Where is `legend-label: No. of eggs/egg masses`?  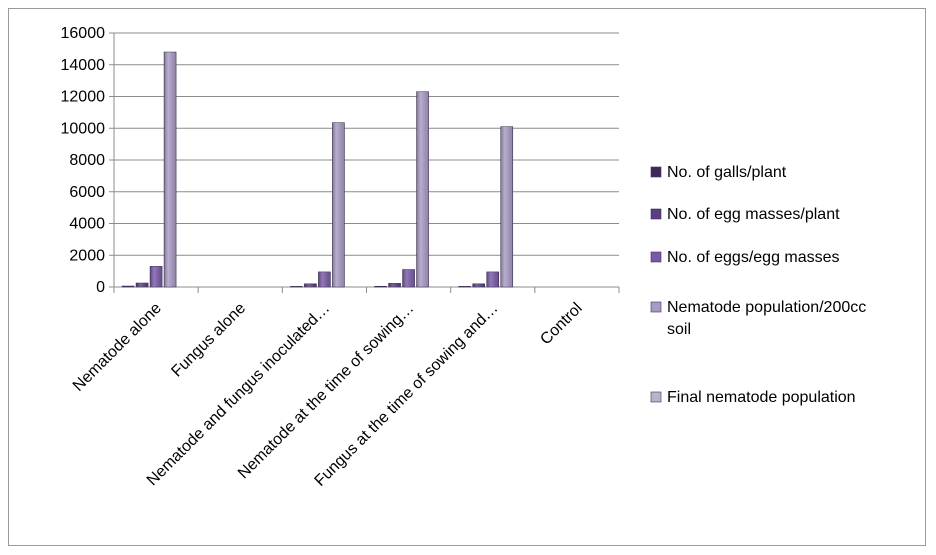
legend-label: No. of eggs/egg masses is located at coordinates (753, 257).